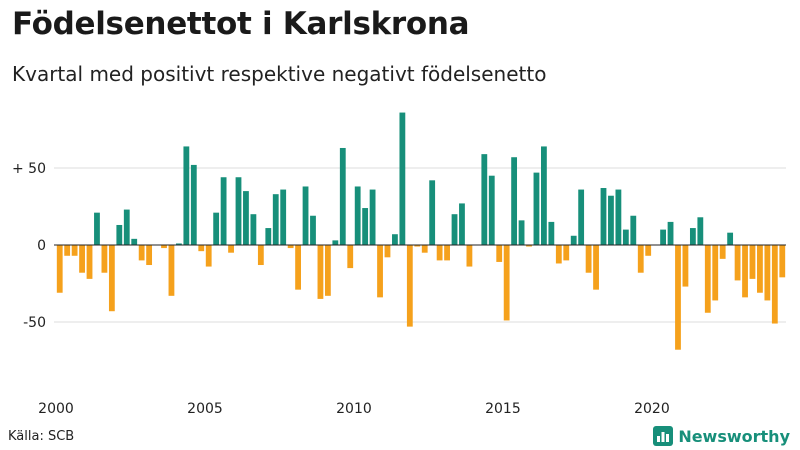  Describe the element at coordinates (56, 409) in the screenshot. I see `x-tick-label: 2000` at that location.